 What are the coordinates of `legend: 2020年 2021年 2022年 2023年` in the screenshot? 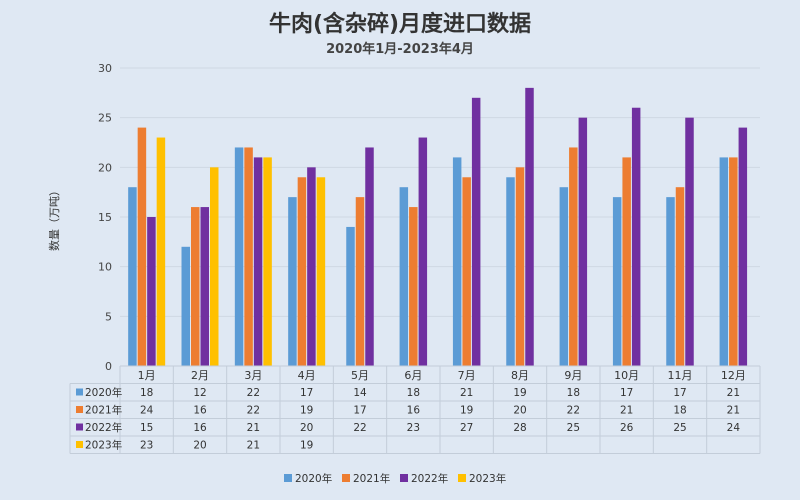 It's located at (395, 478).